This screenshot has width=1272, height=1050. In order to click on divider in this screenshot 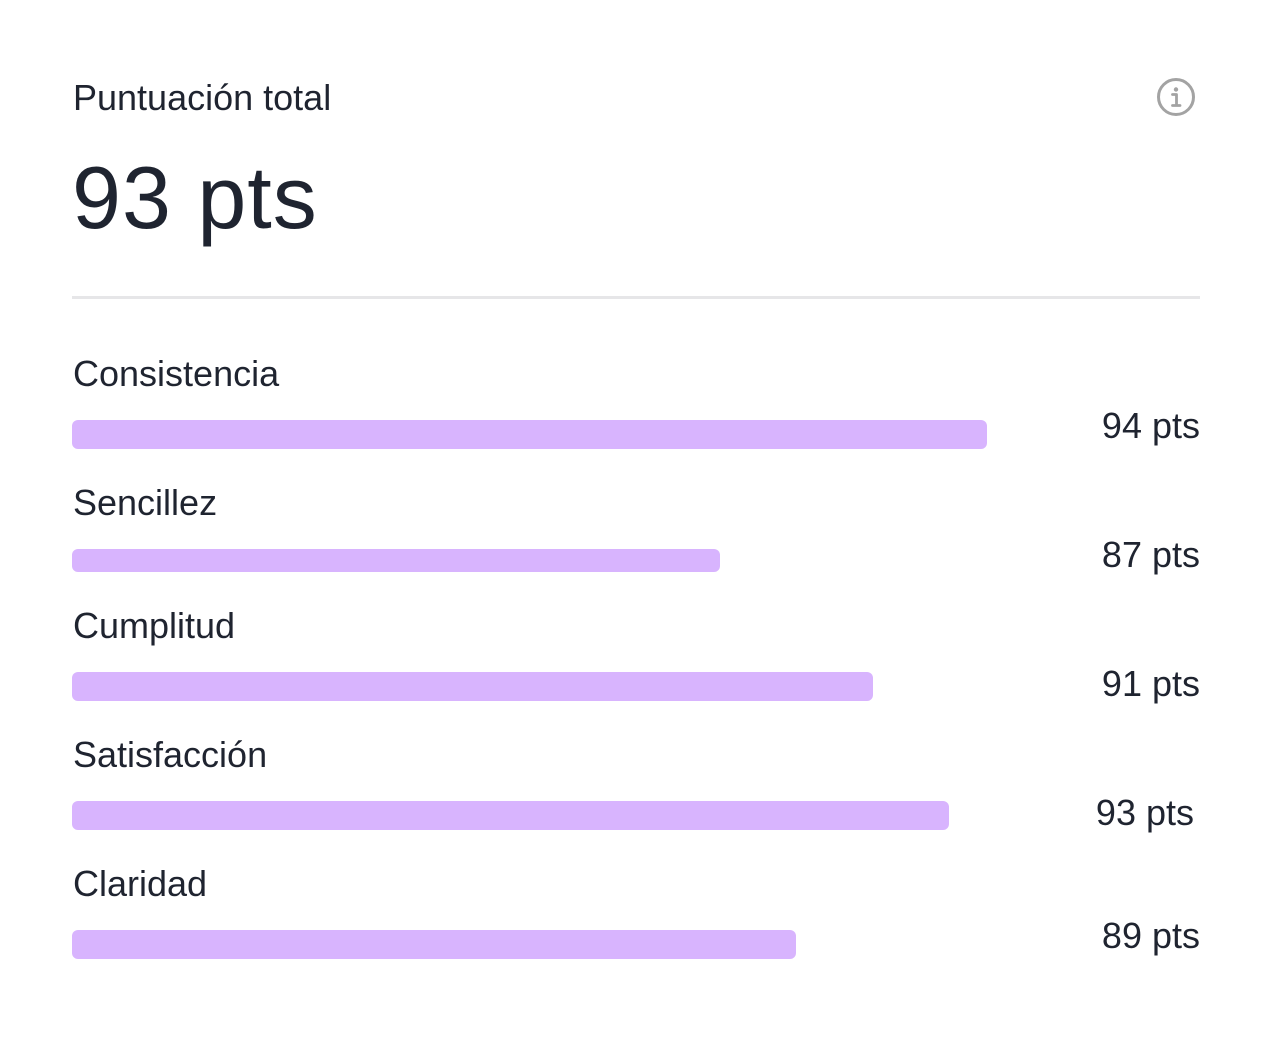, I will do `click(636, 297)`.